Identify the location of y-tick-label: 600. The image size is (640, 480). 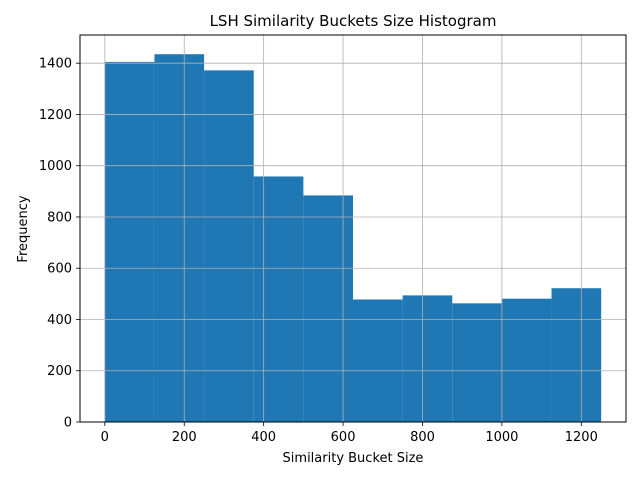
(59, 269).